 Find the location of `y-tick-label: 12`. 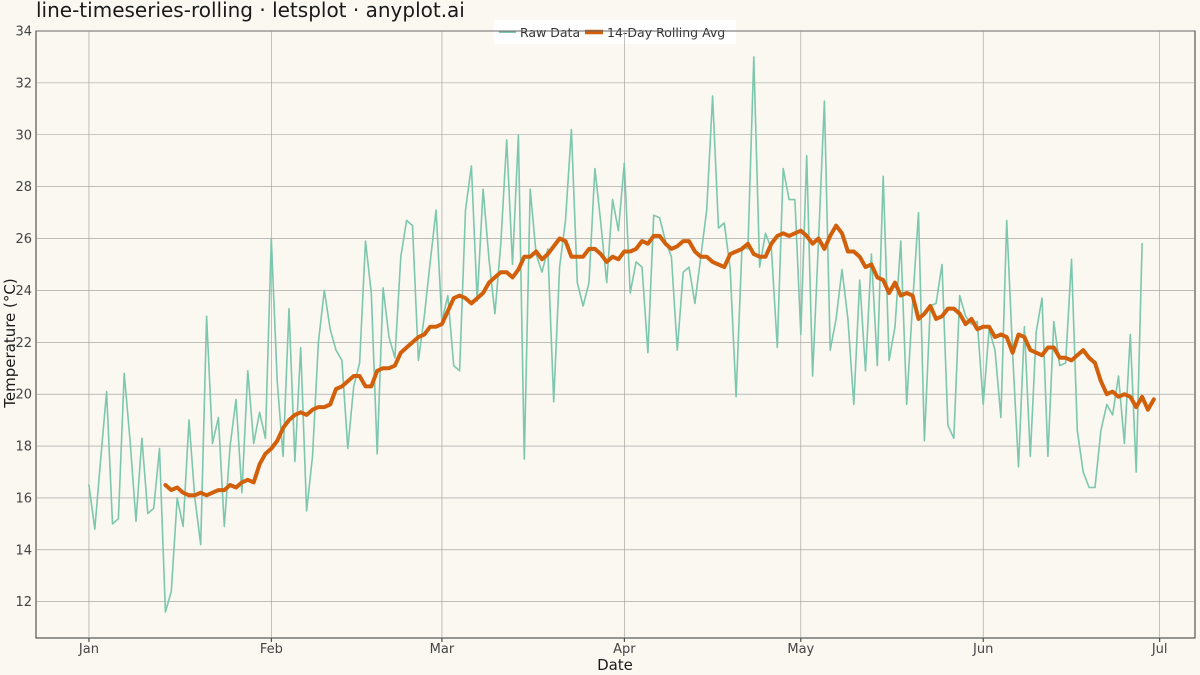

y-tick-label: 12 is located at coordinates (23, 602).